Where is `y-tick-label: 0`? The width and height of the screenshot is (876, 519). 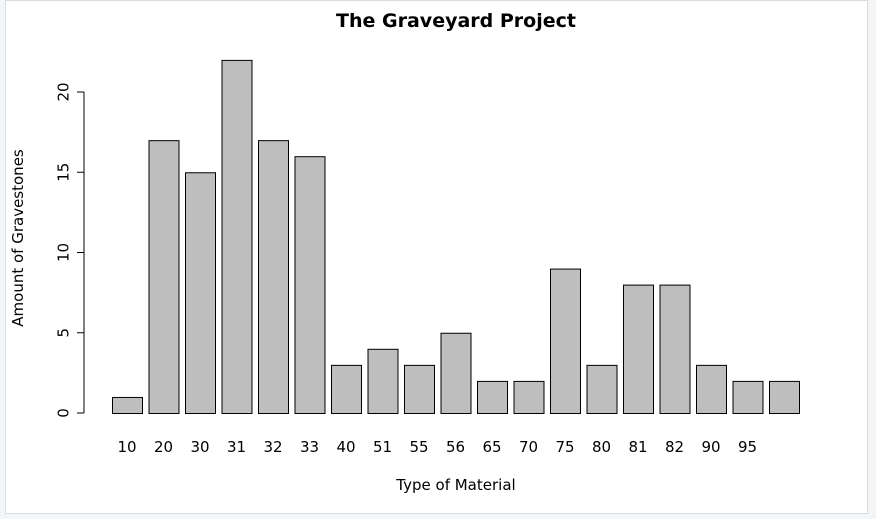
y-tick-label: 0 is located at coordinates (63, 413).